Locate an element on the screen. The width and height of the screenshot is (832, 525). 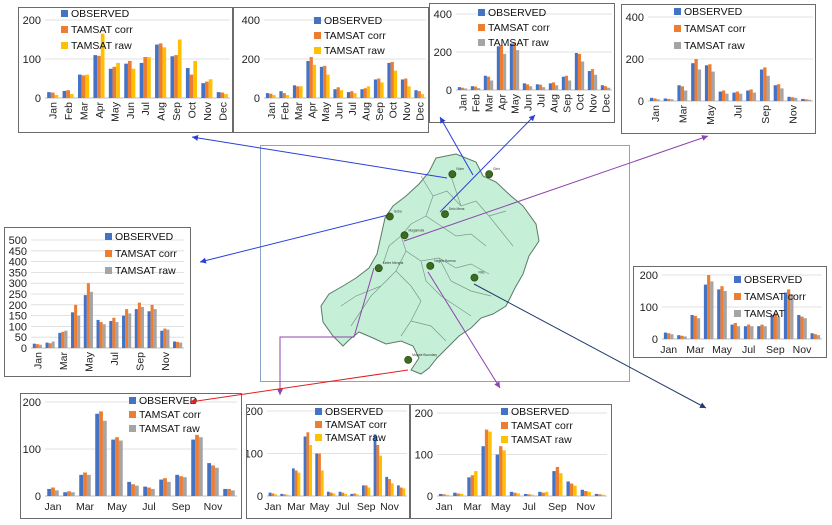
x-tick-label: Sep is located at coordinates (366, 507).